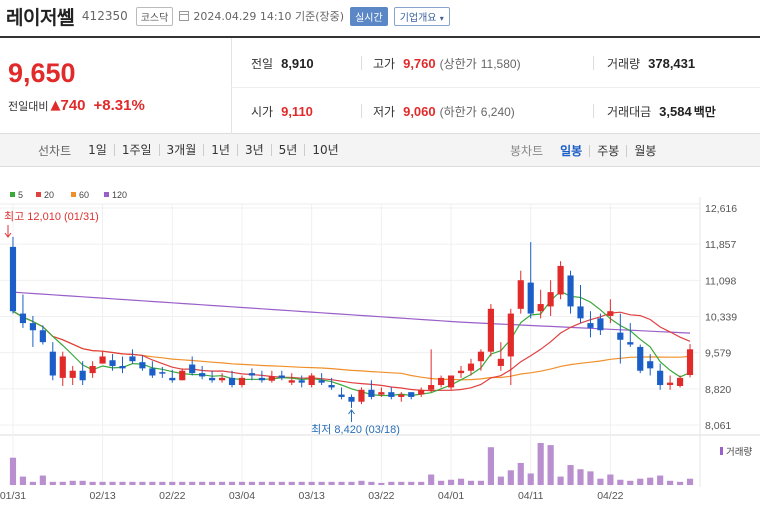 This screenshot has height=509, width=760. I want to click on tab-monthly: 월봉, so click(644, 150).